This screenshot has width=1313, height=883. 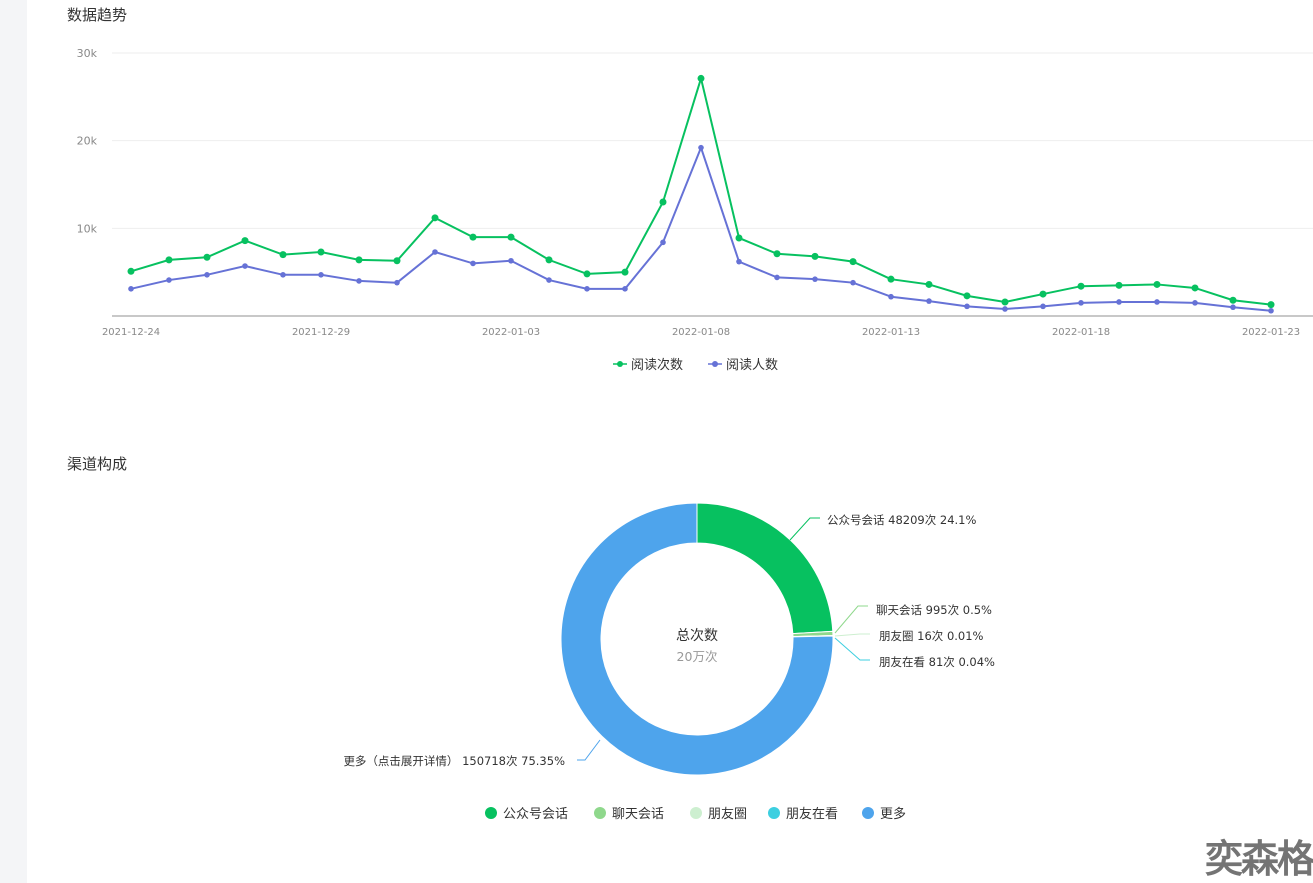 I want to click on legend-label: 公众号会话, so click(x=535, y=814).